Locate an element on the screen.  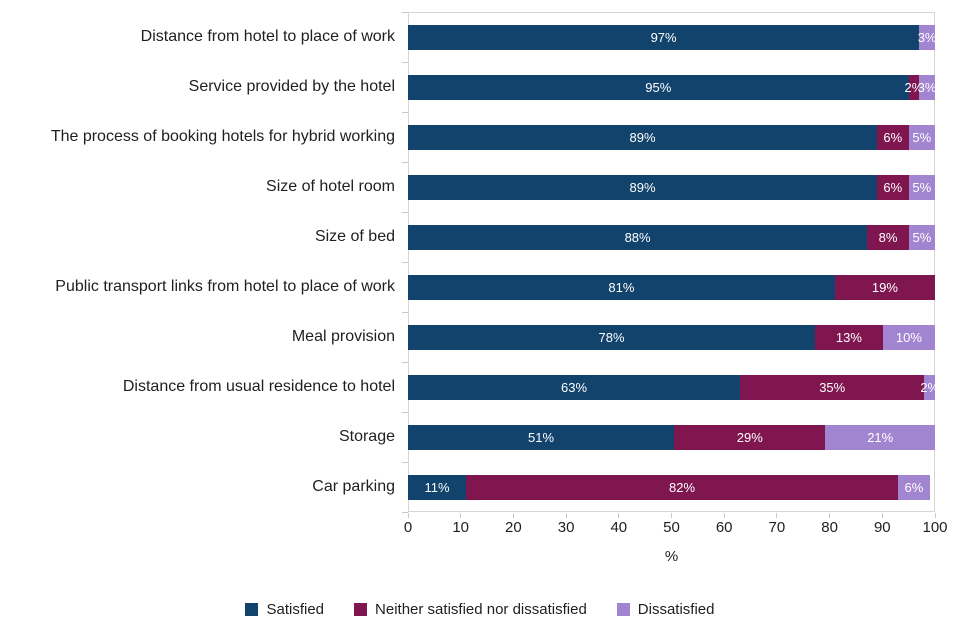
bar-segment: 51% is located at coordinates (541, 437).